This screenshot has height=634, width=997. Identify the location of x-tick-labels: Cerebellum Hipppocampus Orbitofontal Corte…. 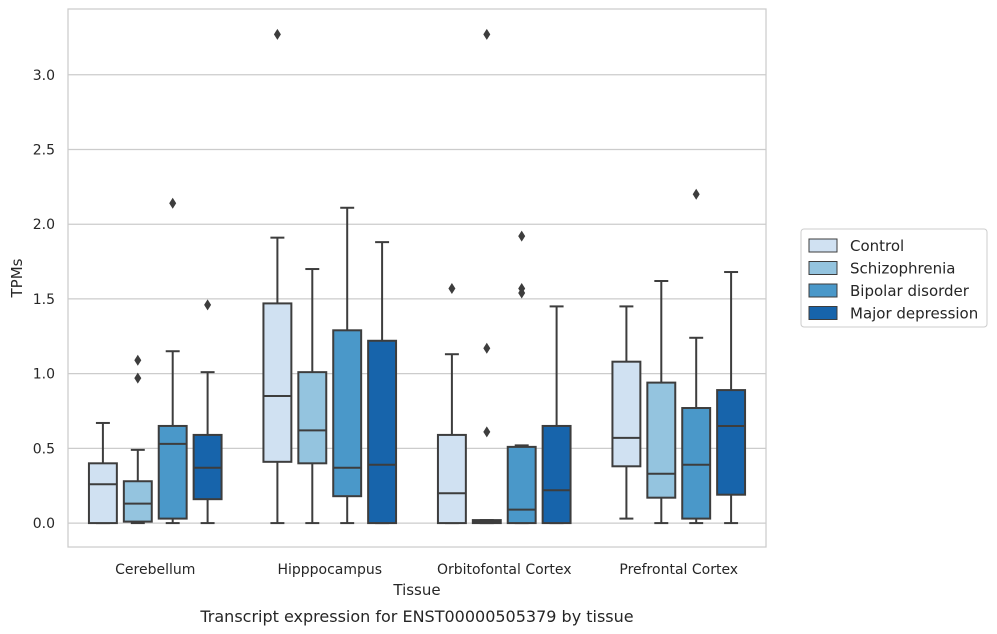
(426, 570).